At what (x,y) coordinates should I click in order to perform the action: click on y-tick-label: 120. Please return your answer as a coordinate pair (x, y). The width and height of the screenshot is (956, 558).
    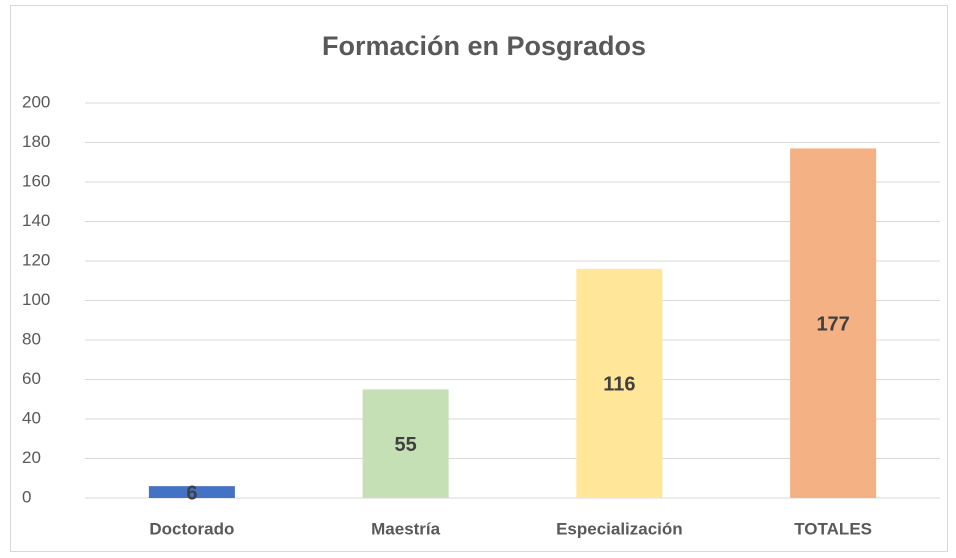
    Looking at the image, I should click on (36, 259).